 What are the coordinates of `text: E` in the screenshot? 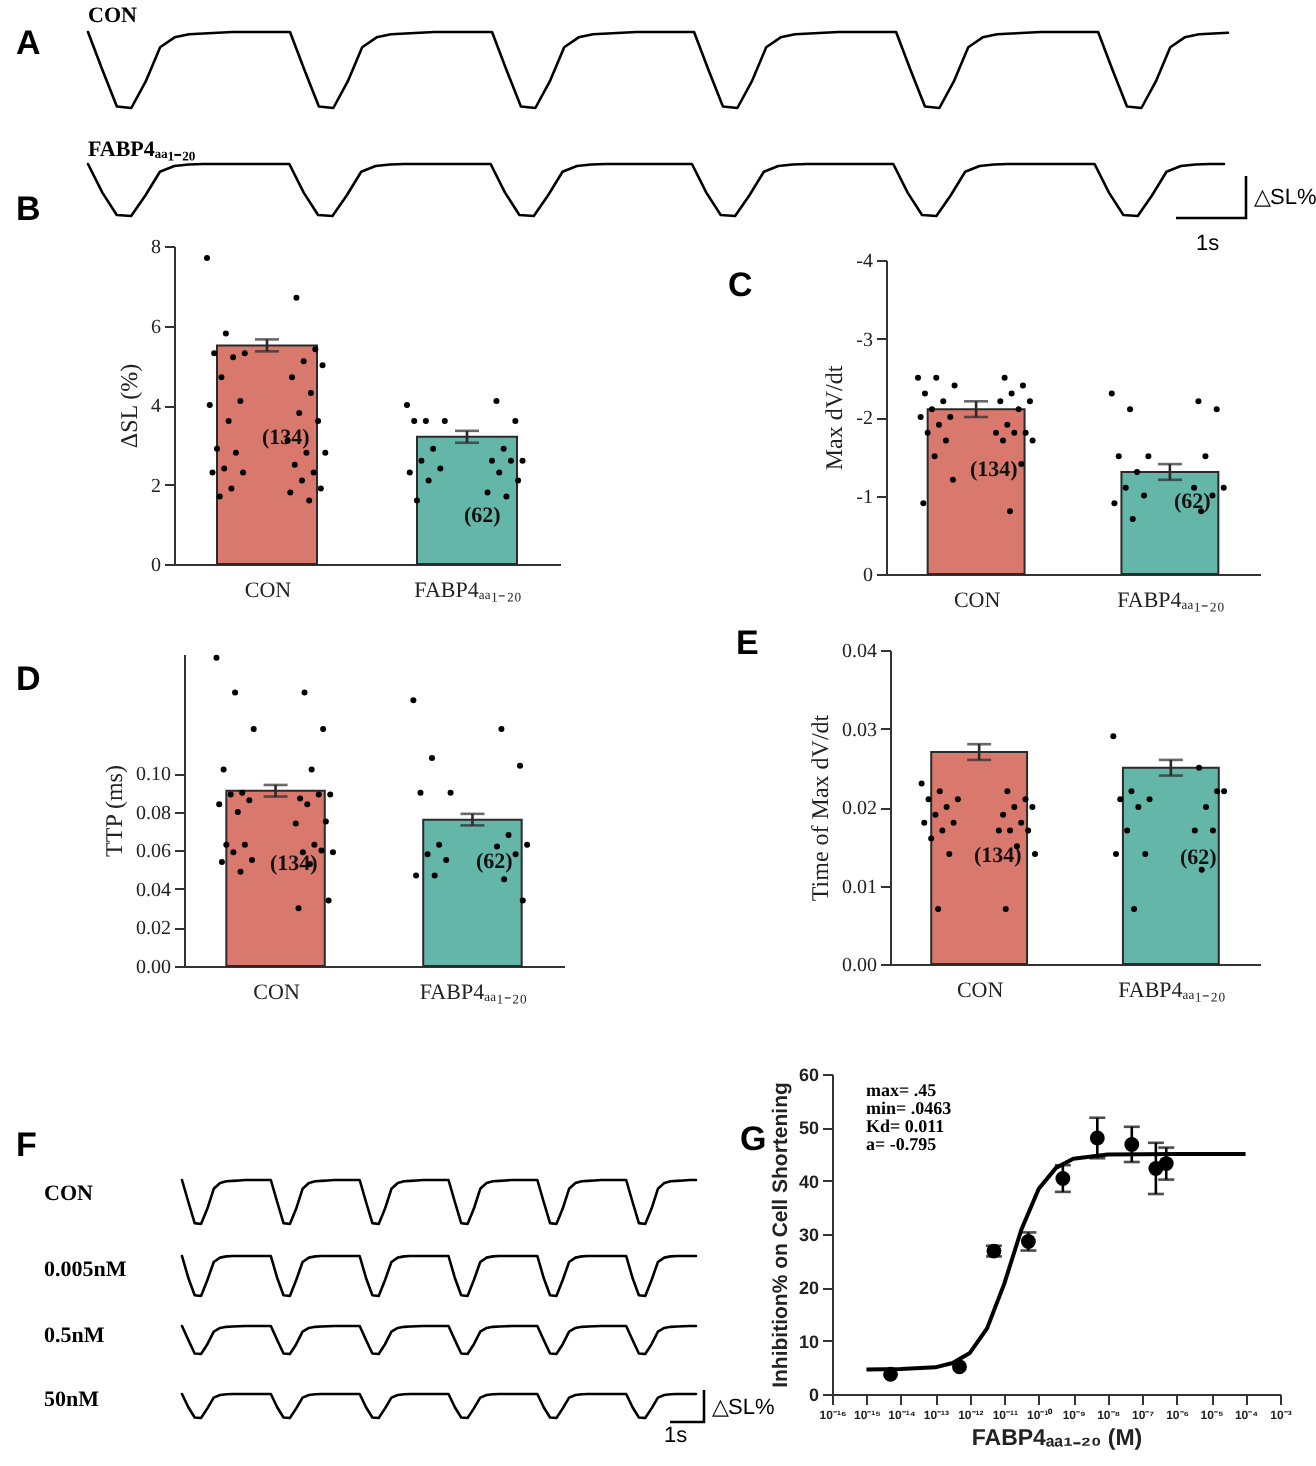 It's located at (747, 644).